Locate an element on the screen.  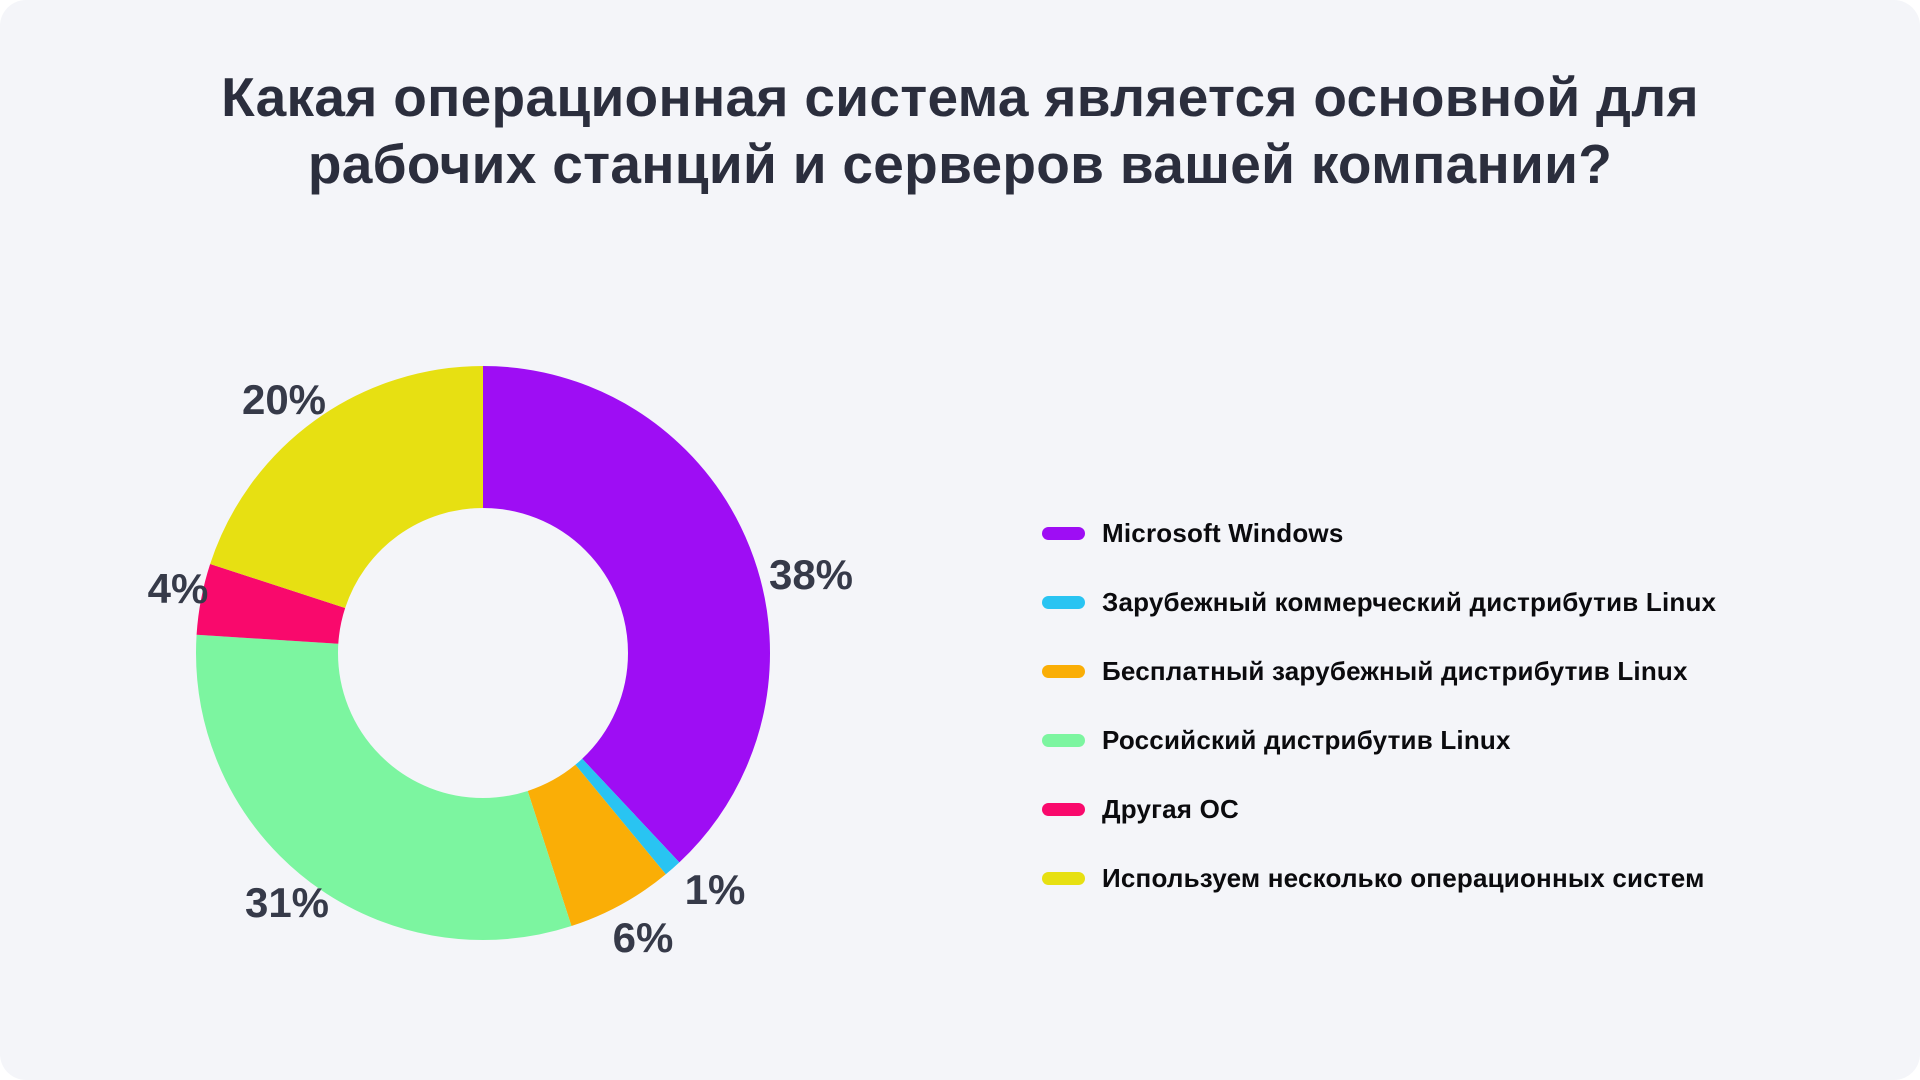
percent-label-0: 38% is located at coordinates (811, 574).